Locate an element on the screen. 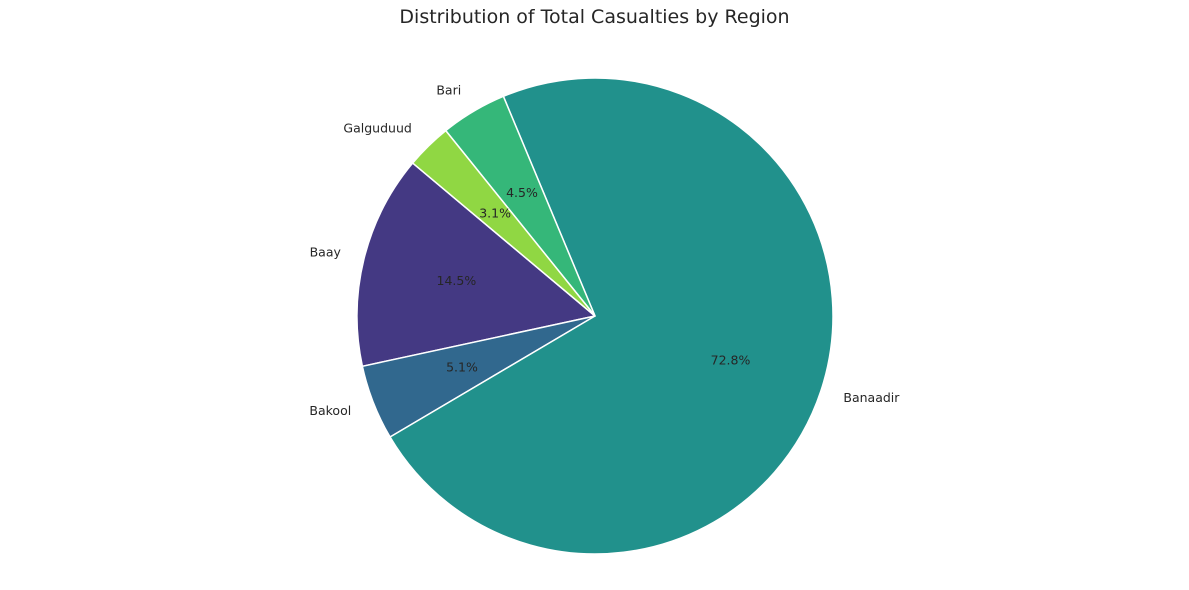 This screenshot has width=1189, height=590. slice-pct-banaadir: 72.8% is located at coordinates (731, 360).